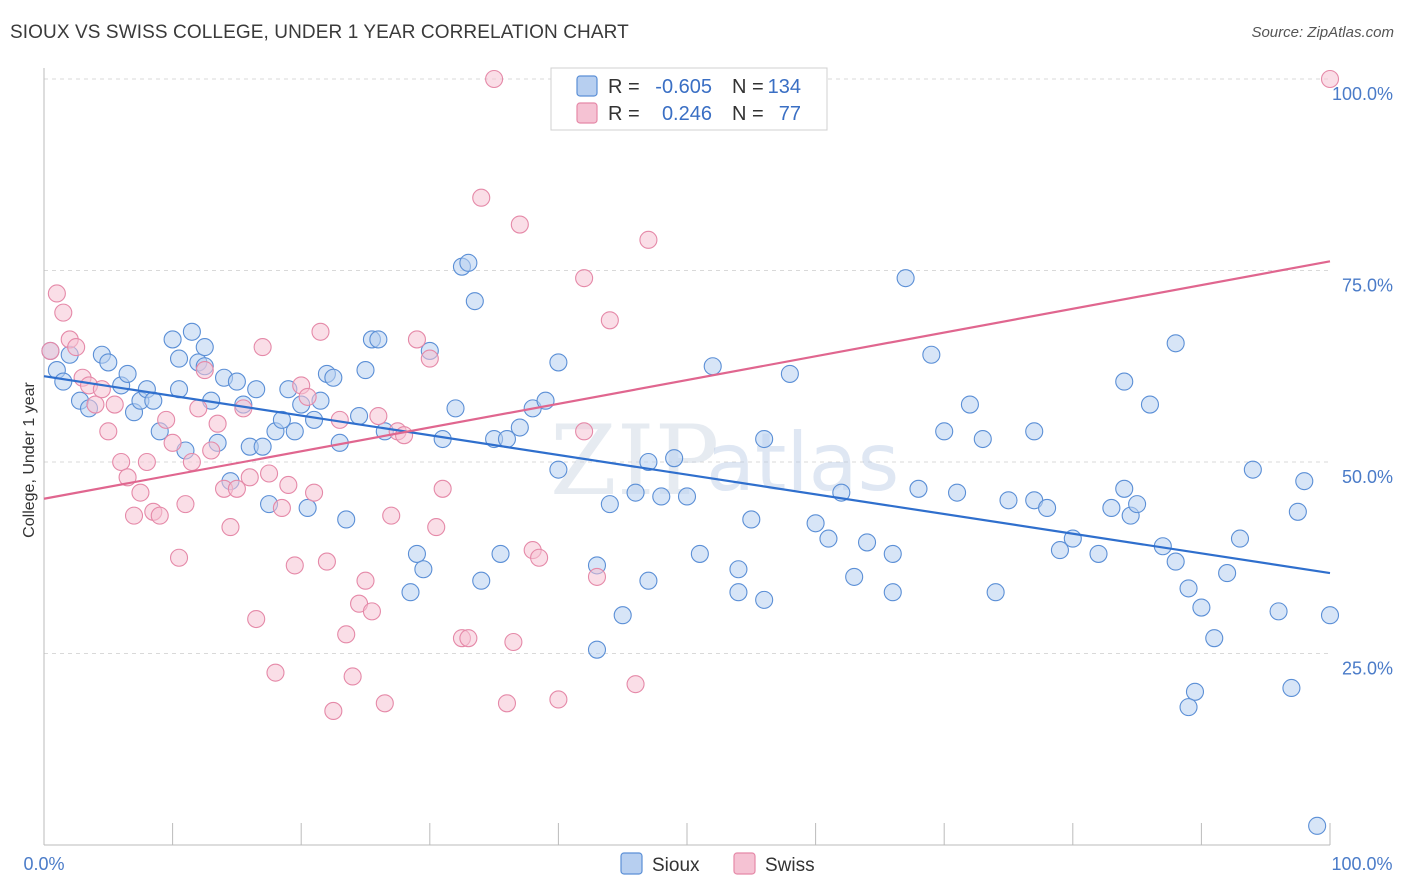  What do you see at coordinates (1367, 669) in the screenshot?
I see `y-tick-label-25: 25.0%` at bounding box center [1367, 669].